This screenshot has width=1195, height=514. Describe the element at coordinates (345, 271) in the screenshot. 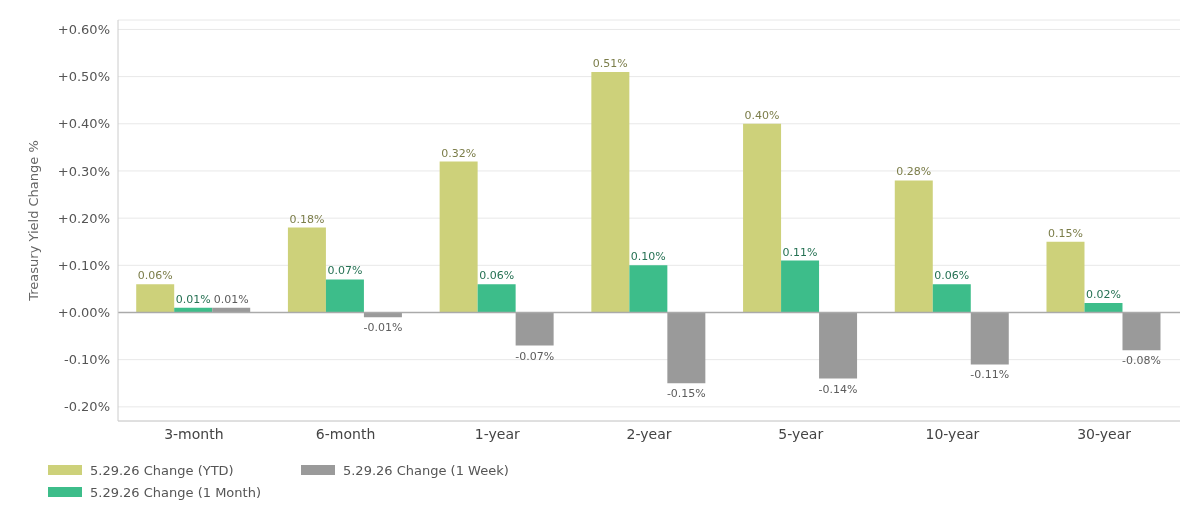

I see `data-label: 0.07%` at that location.